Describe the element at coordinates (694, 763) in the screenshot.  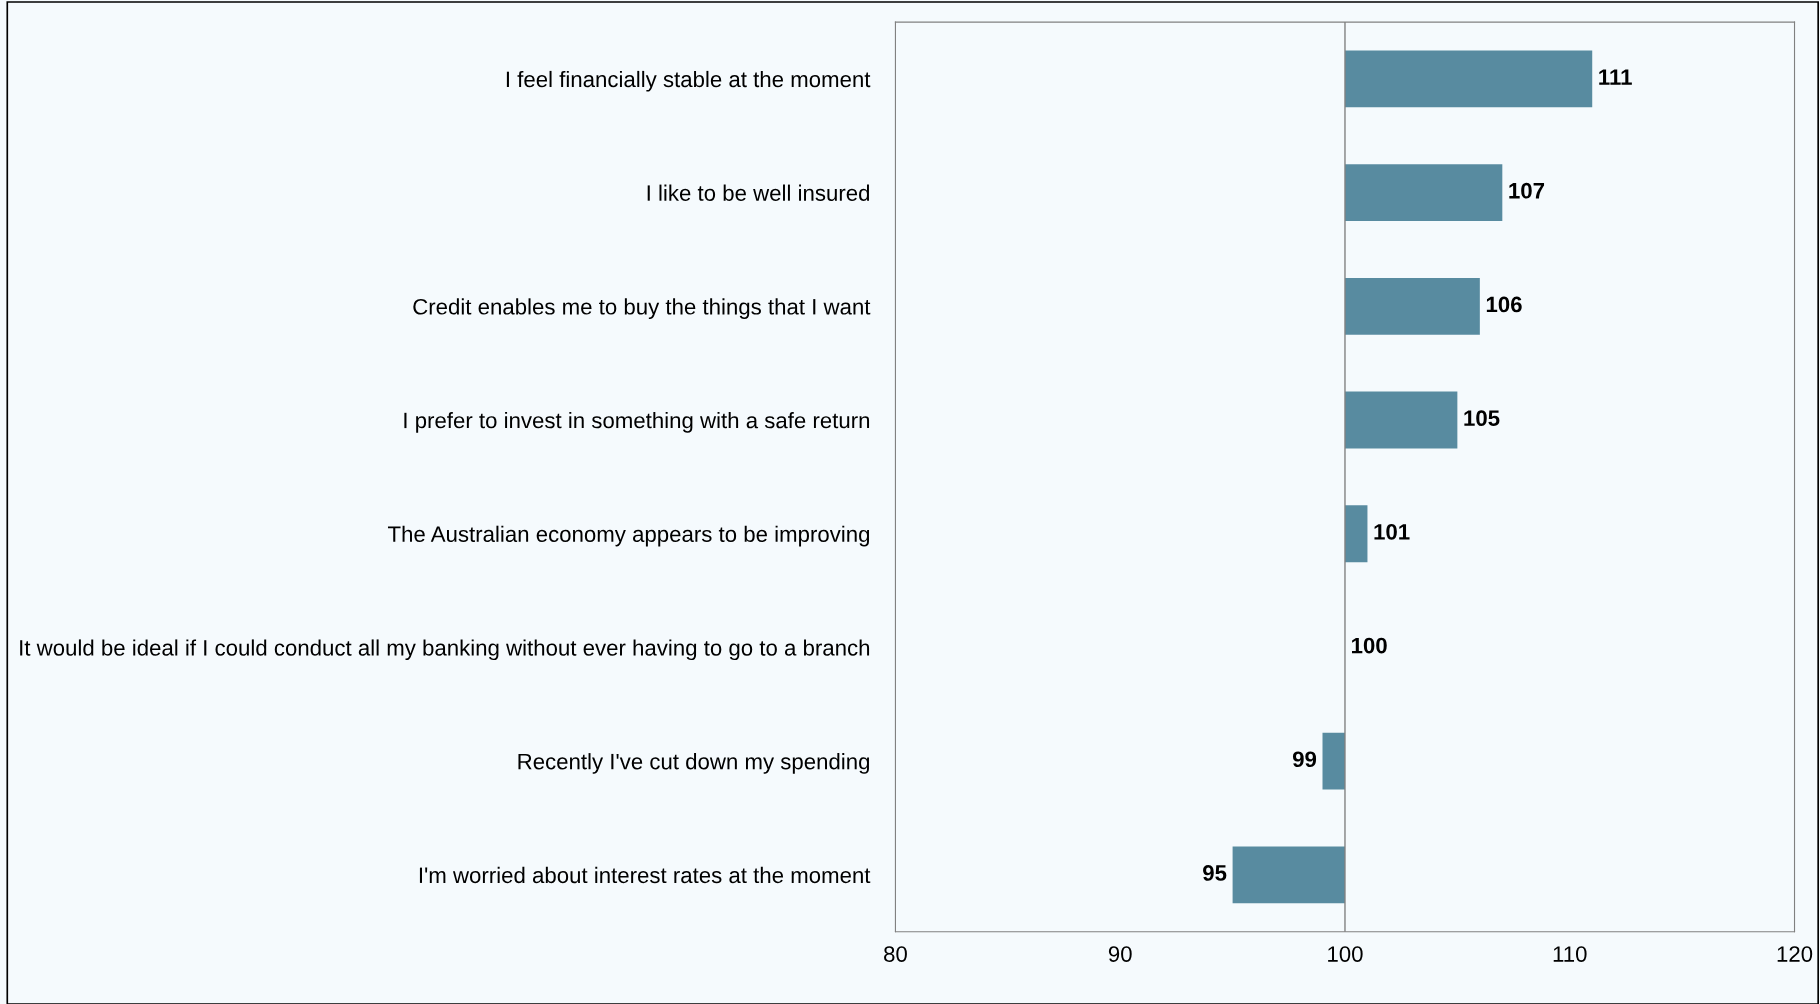
I see `y-tick-label: Recently I've cut down my spending` at that location.